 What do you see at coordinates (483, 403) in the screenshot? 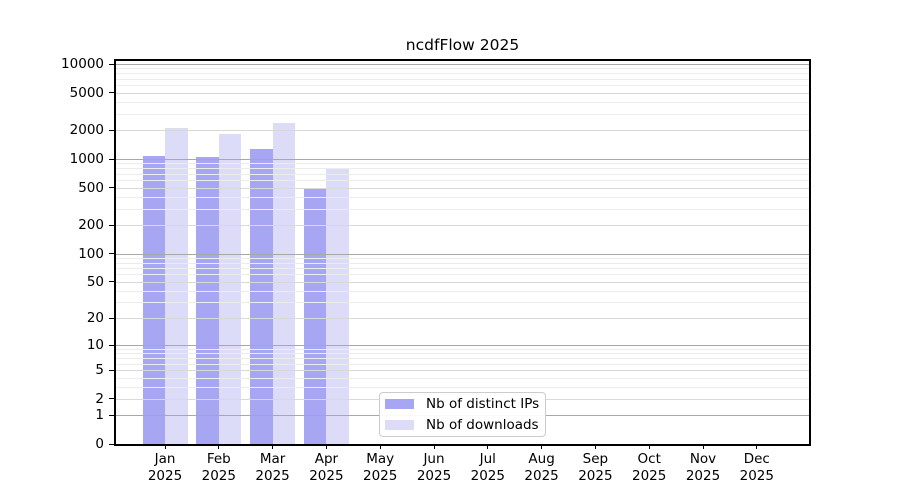
I see `legend-label-distinct-ips: Nb of distinct IPs` at bounding box center [483, 403].